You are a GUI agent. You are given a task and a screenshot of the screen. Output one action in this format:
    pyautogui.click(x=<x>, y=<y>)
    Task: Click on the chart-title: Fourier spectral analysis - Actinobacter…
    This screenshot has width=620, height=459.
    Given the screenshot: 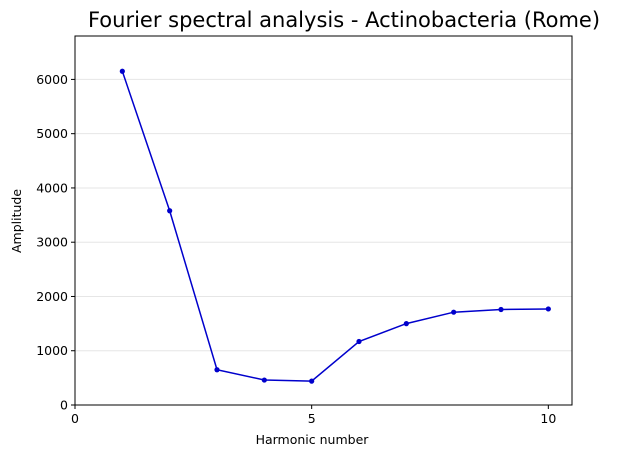 What is the action you would take?
    pyautogui.click(x=344, y=20)
    